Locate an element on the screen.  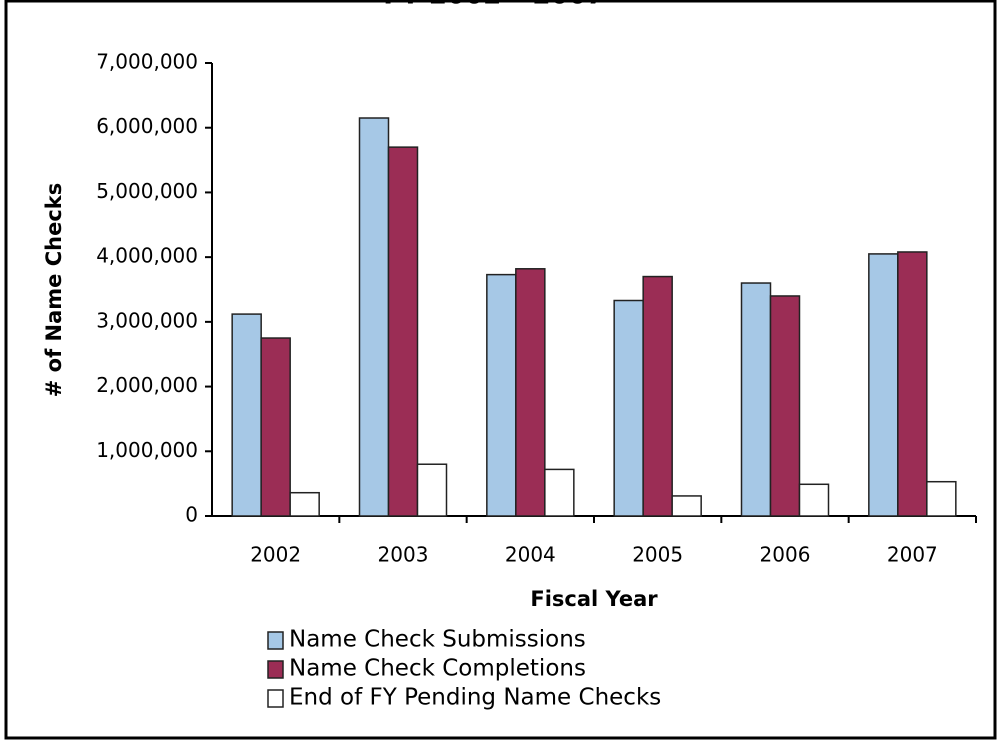
y-axis-title: # of Name Checks is located at coordinates (54, 290).